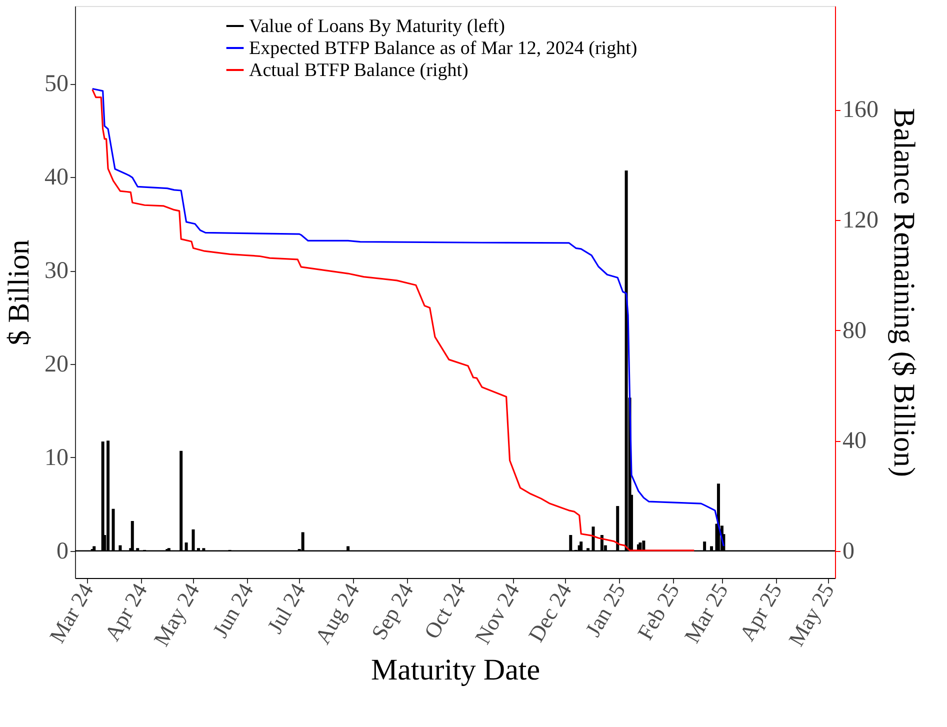 Image resolution: width=947 pixels, height=727 pixels. Describe the element at coordinates (377, 26) in the screenshot. I see `legend-label: Value of Loans By Maturity (left)` at that location.